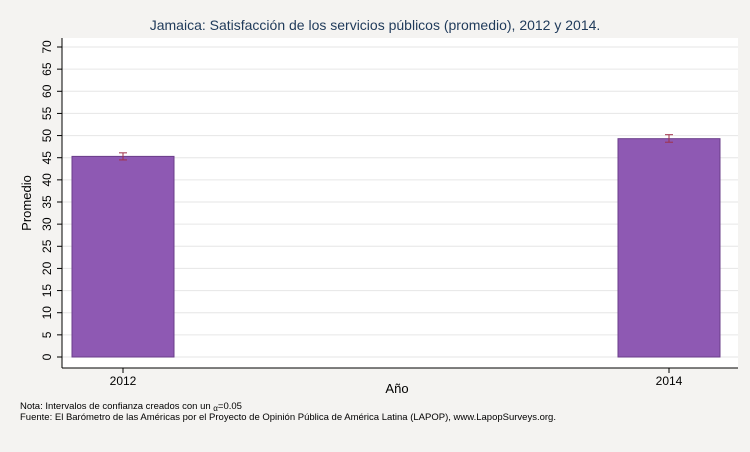 The height and width of the screenshot is (452, 750). Describe the element at coordinates (123, 381) in the screenshot. I see `x-tick-label-2012: 2012` at that location.